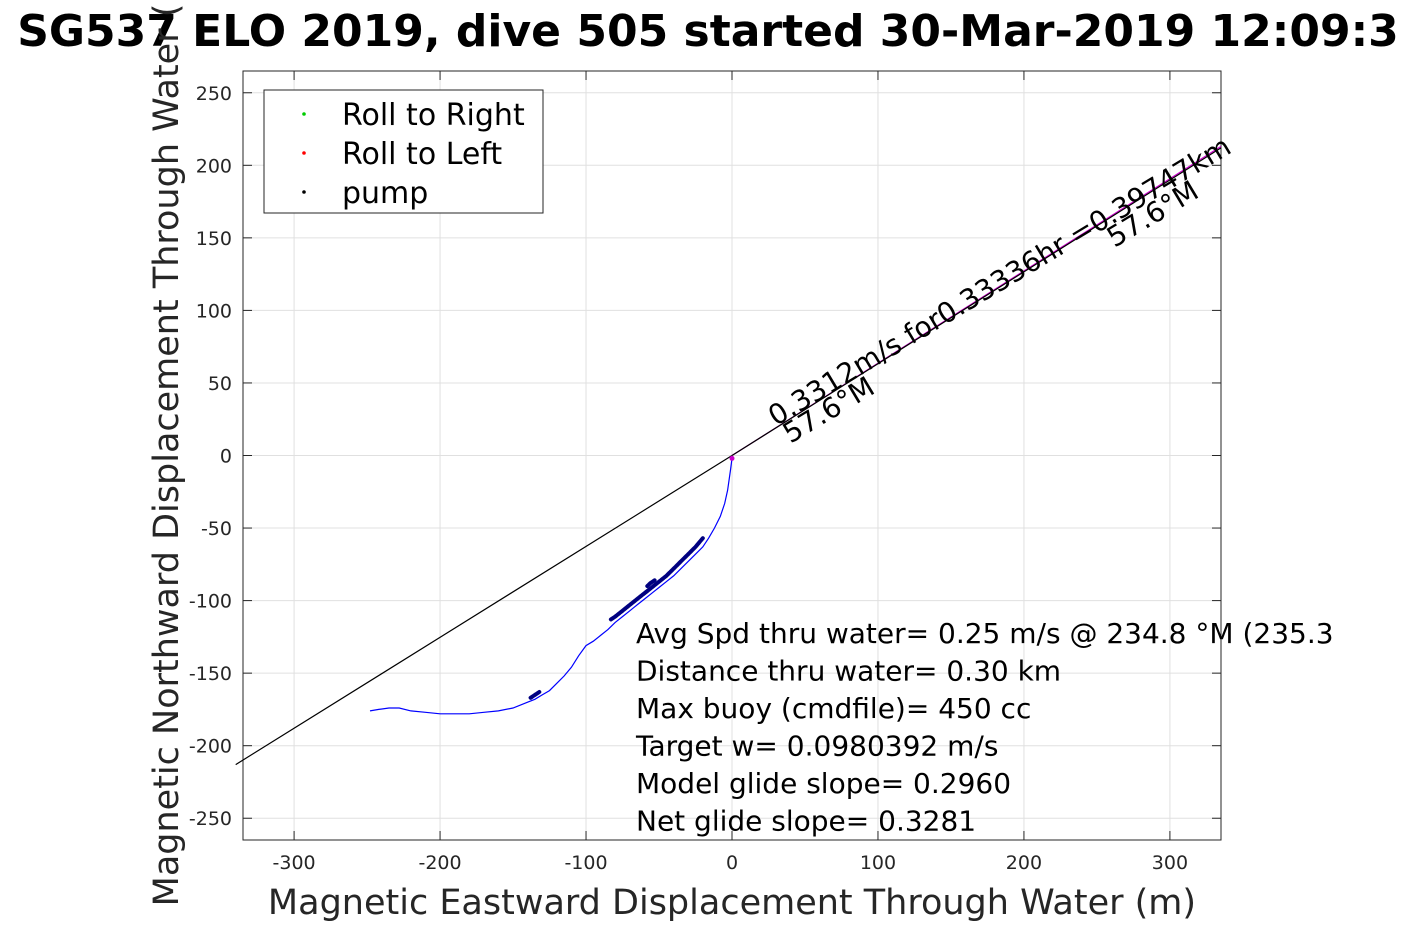 The width and height of the screenshot is (1417, 945). Describe the element at coordinates (816, 746) in the screenshot. I see `info-line: Target w= 0.0980392 m/s` at that location.